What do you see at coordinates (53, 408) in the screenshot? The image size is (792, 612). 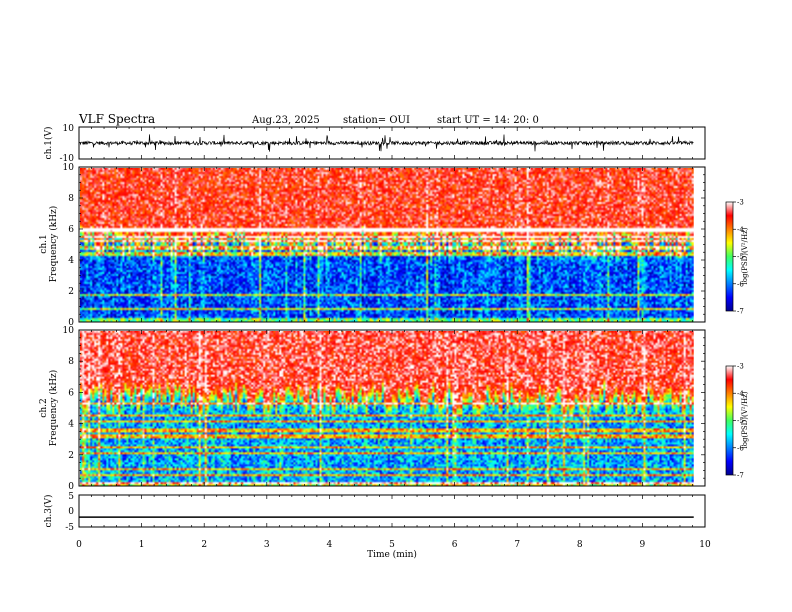 I see `ch2-spectrogram-ylabel: Frequency (kHz)` at bounding box center [53, 408].